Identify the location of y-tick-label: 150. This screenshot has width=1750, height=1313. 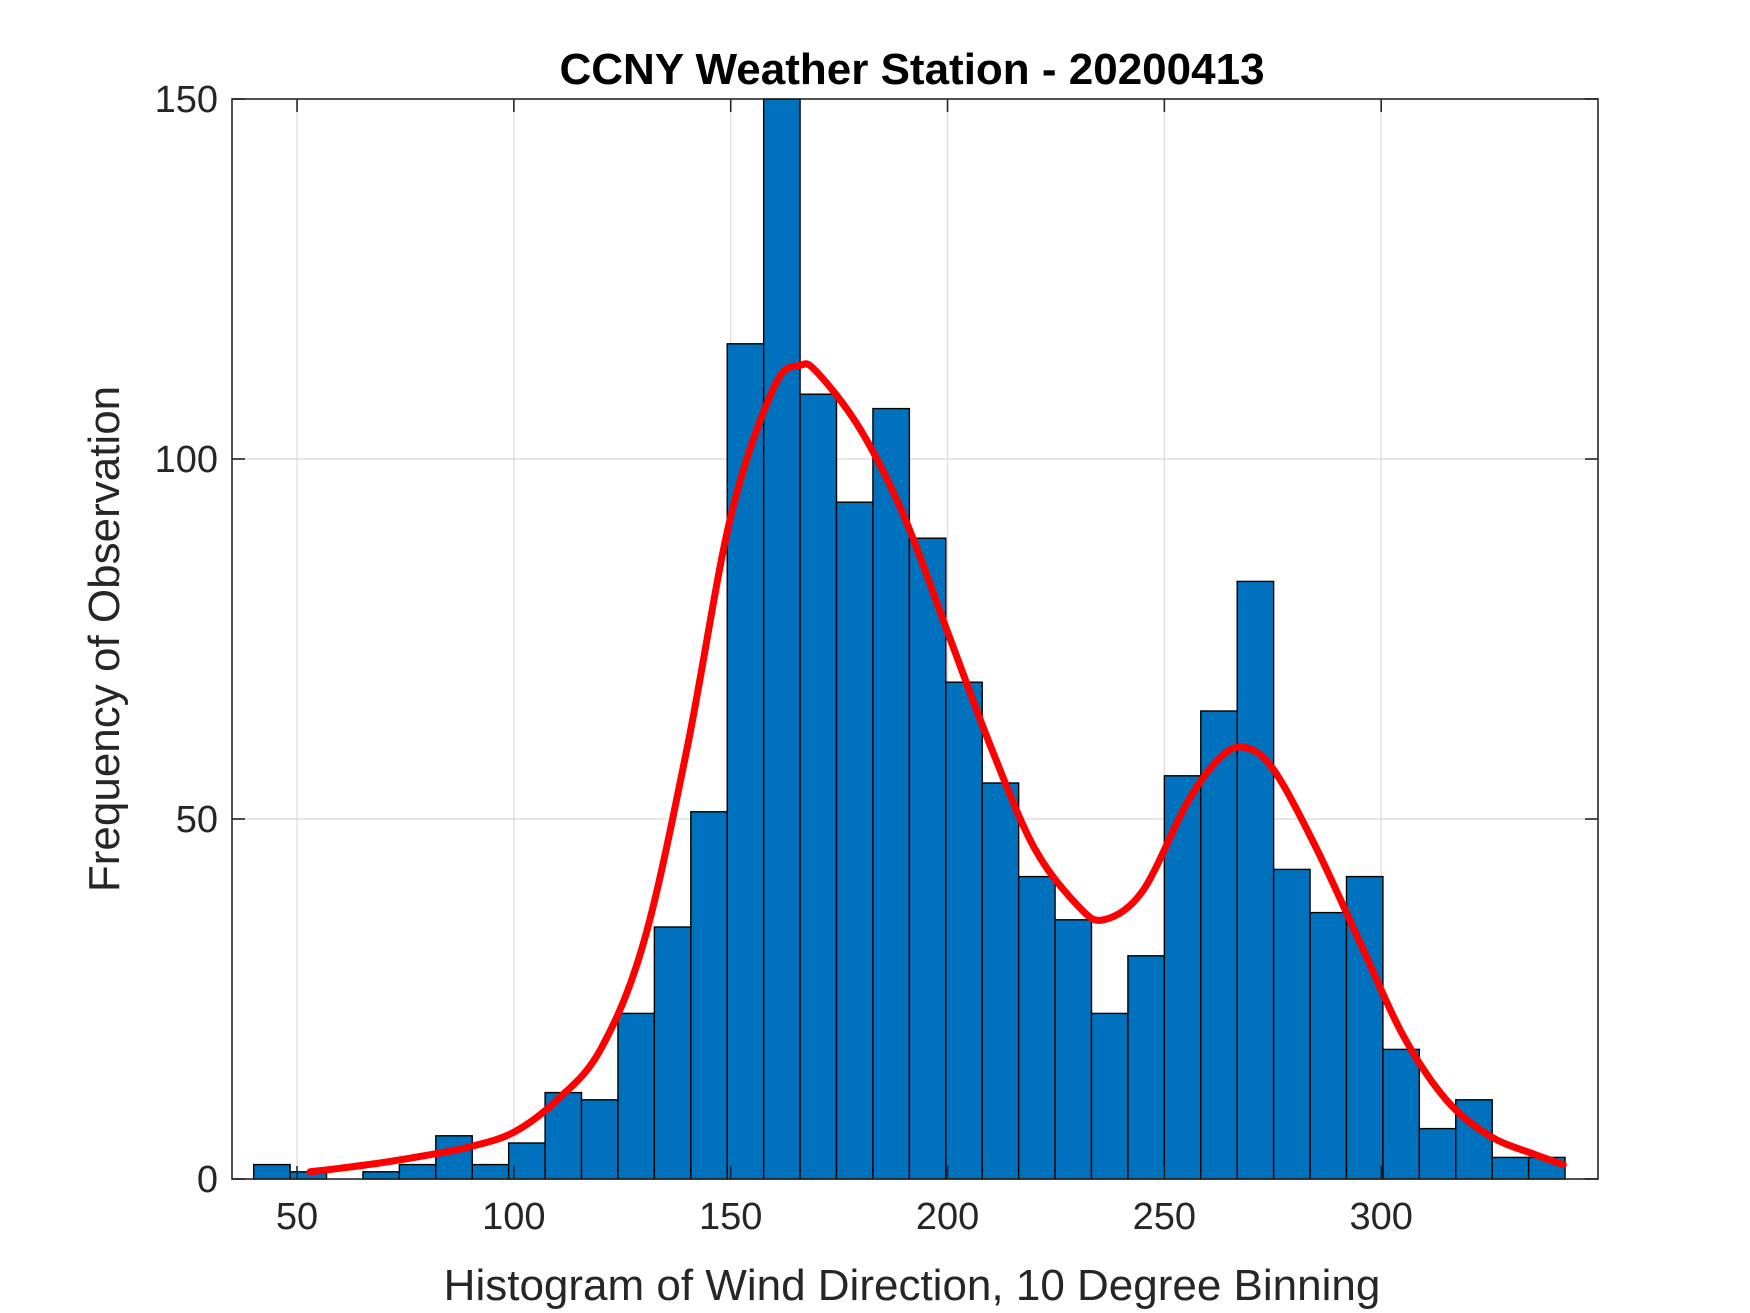
(186, 100).